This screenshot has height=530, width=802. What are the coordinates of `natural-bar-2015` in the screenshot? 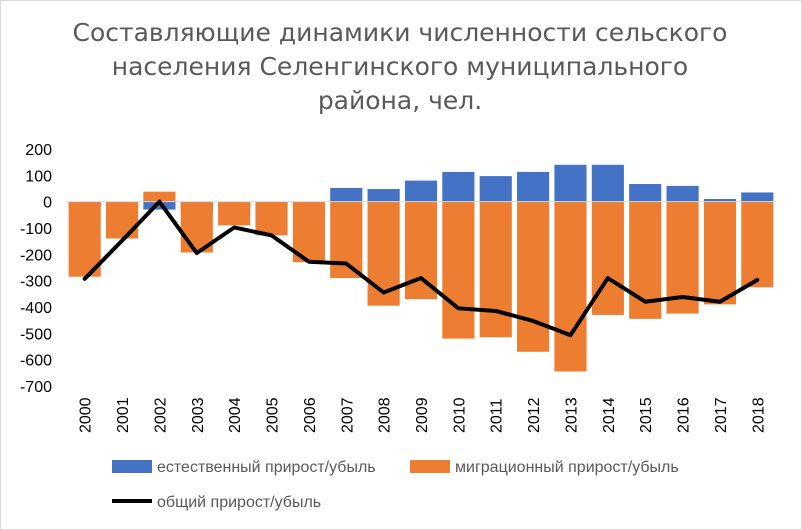 It's located at (645, 193).